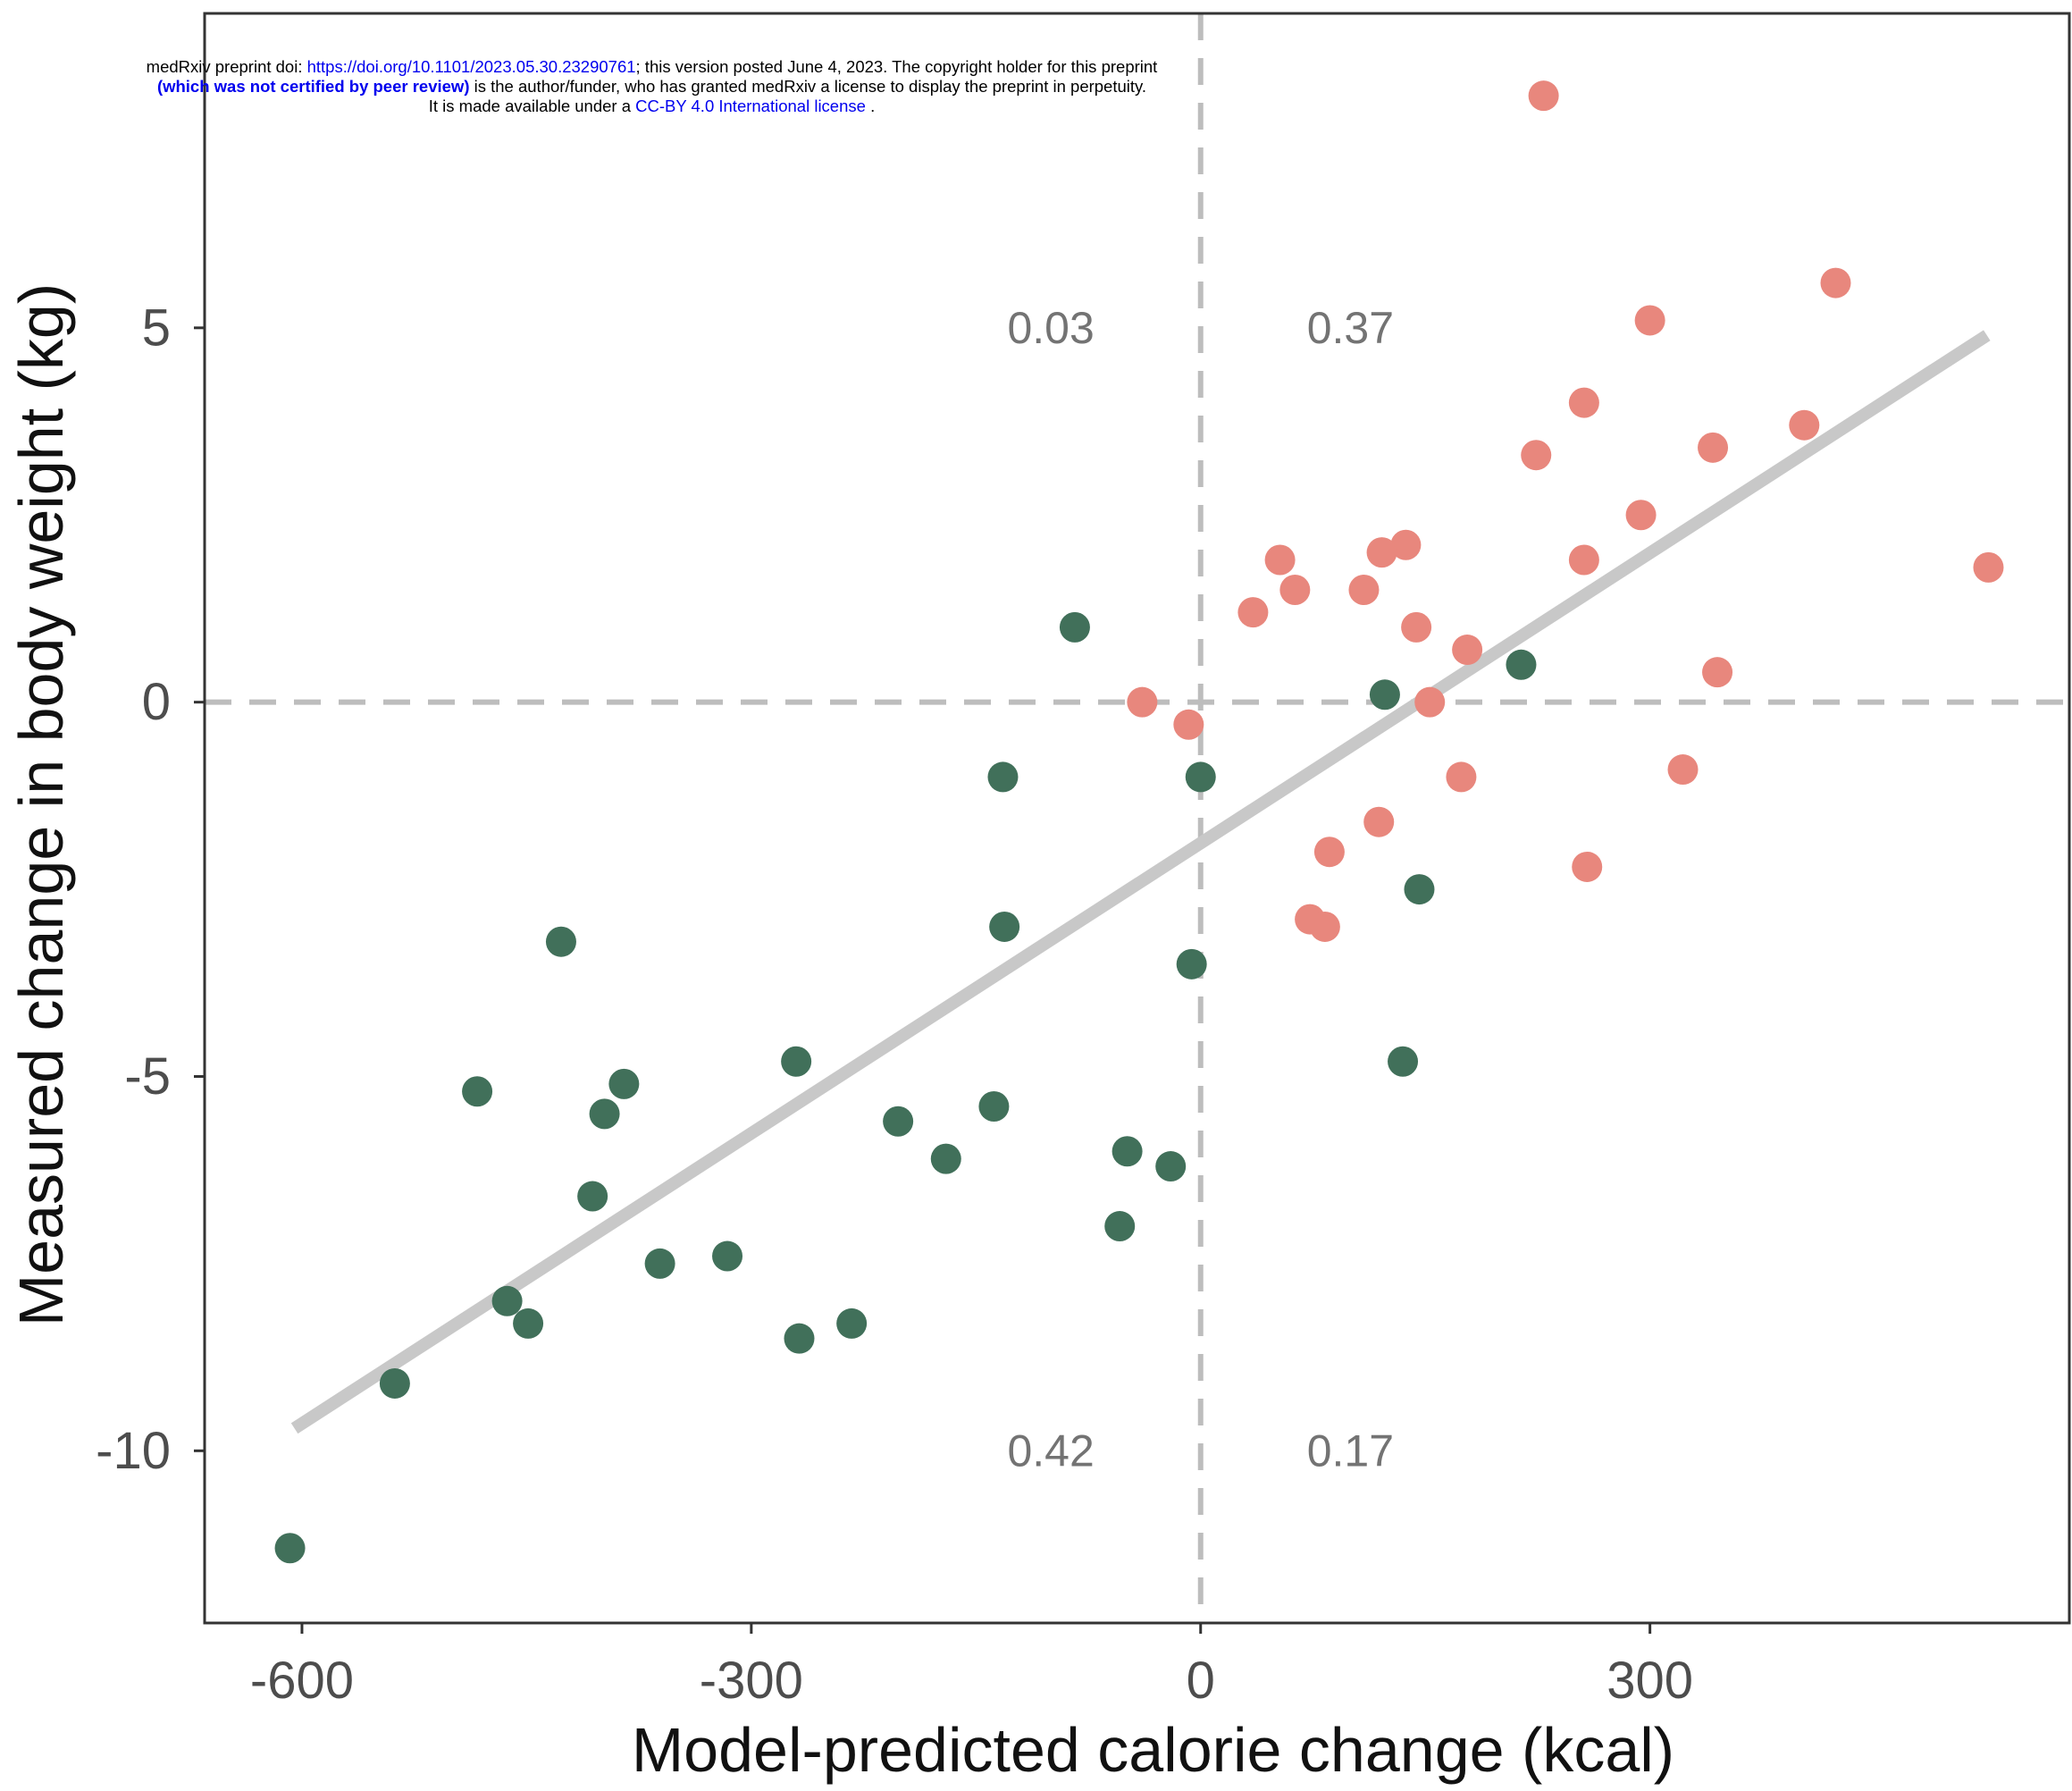 The width and height of the screenshot is (2072, 1791). What do you see at coordinates (1153, 1750) in the screenshot?
I see `x-axis-title: Model-predicted calorie change (kcal)` at bounding box center [1153, 1750].